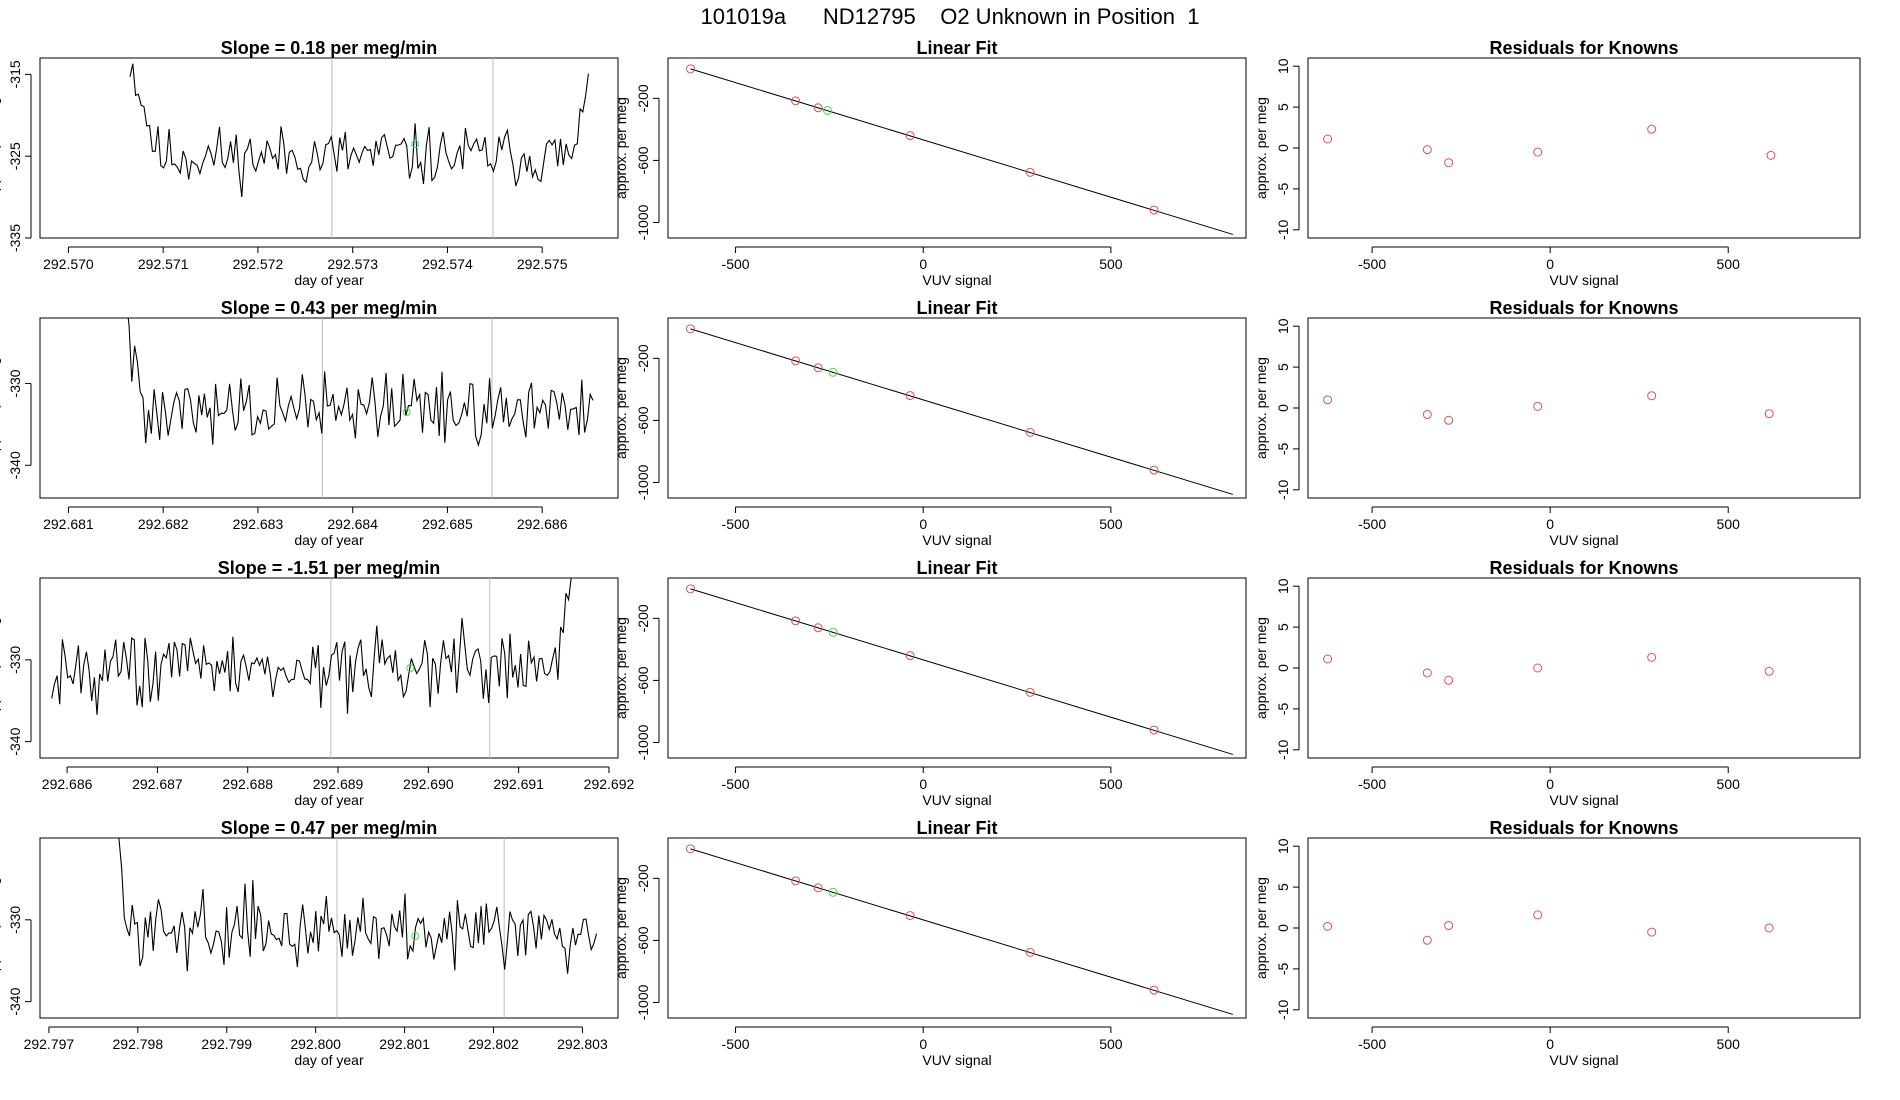 Image resolution: width=1900 pixels, height=1100 pixels. I want to click on residuals-3-x-tick-label: 500, so click(1729, 784).